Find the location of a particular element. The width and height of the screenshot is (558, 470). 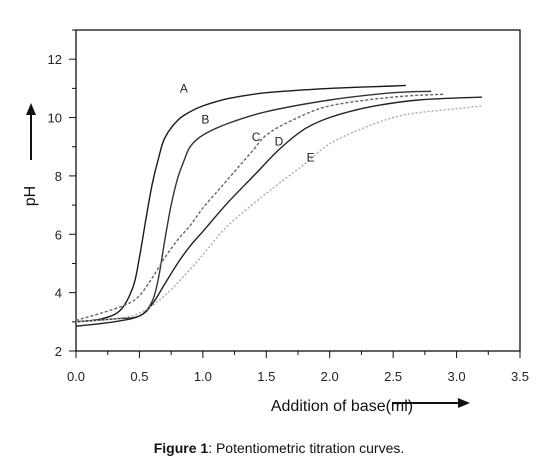

x-tick-label: 3.0 is located at coordinates (457, 376).